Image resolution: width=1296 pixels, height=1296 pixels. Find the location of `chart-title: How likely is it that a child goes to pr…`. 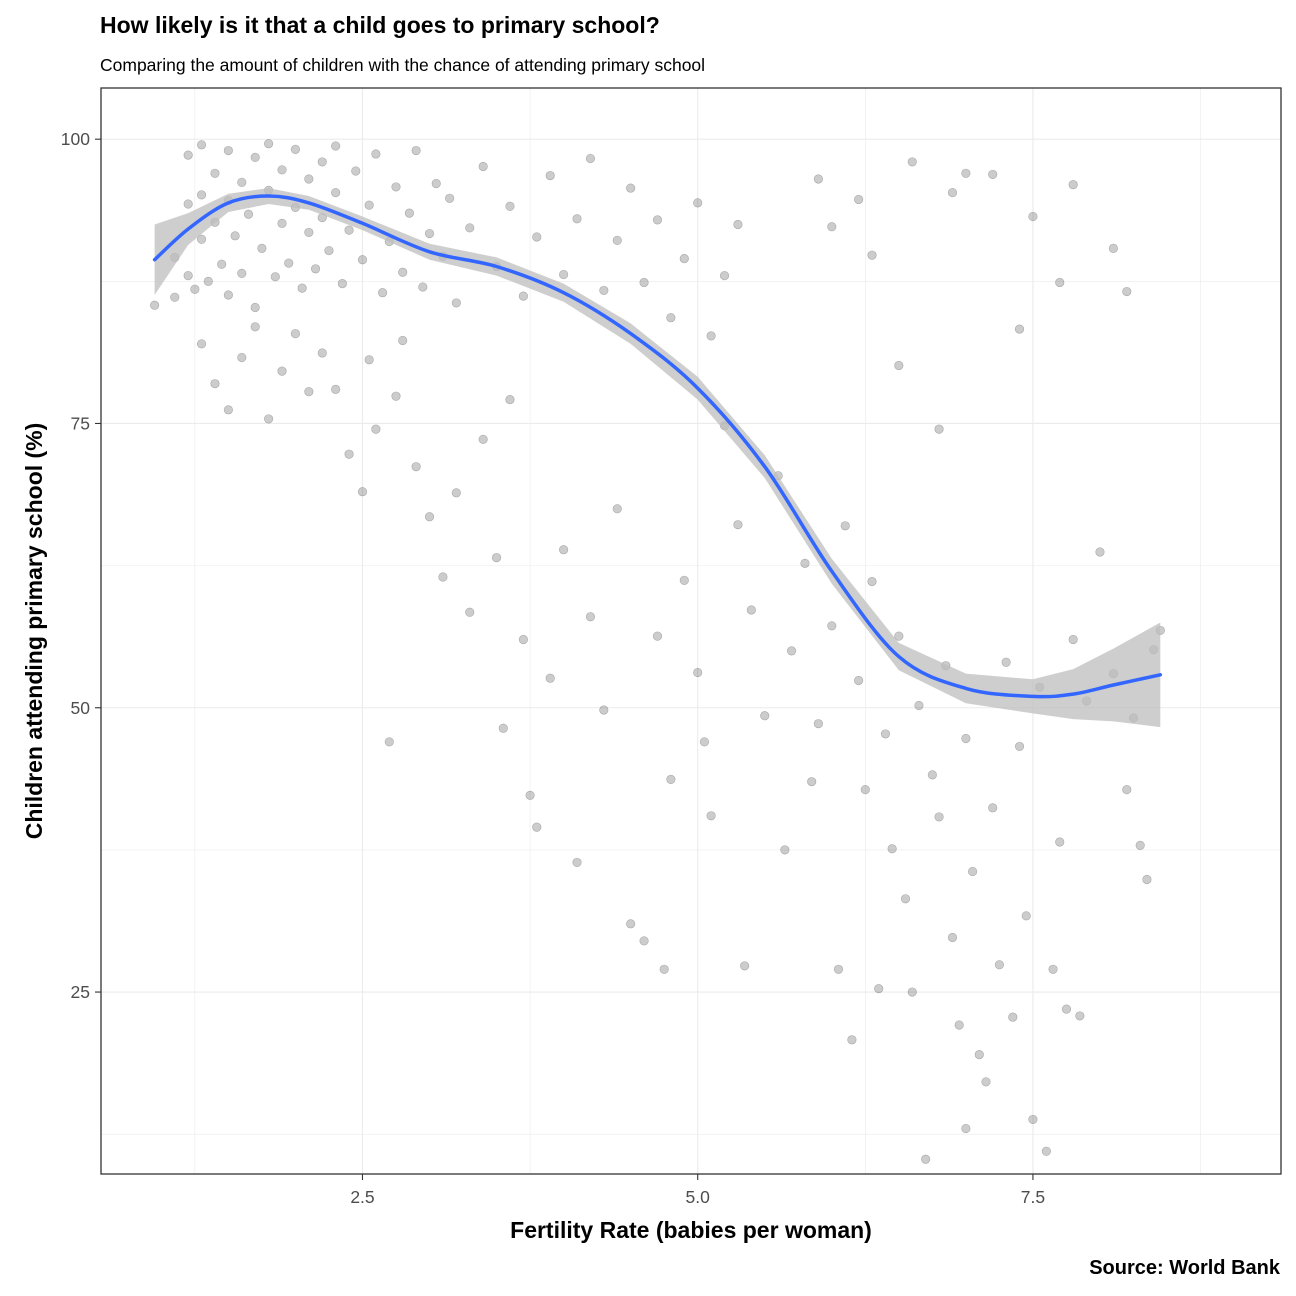

chart-title: How likely is it that a child goes to pr… is located at coordinates (380, 25).